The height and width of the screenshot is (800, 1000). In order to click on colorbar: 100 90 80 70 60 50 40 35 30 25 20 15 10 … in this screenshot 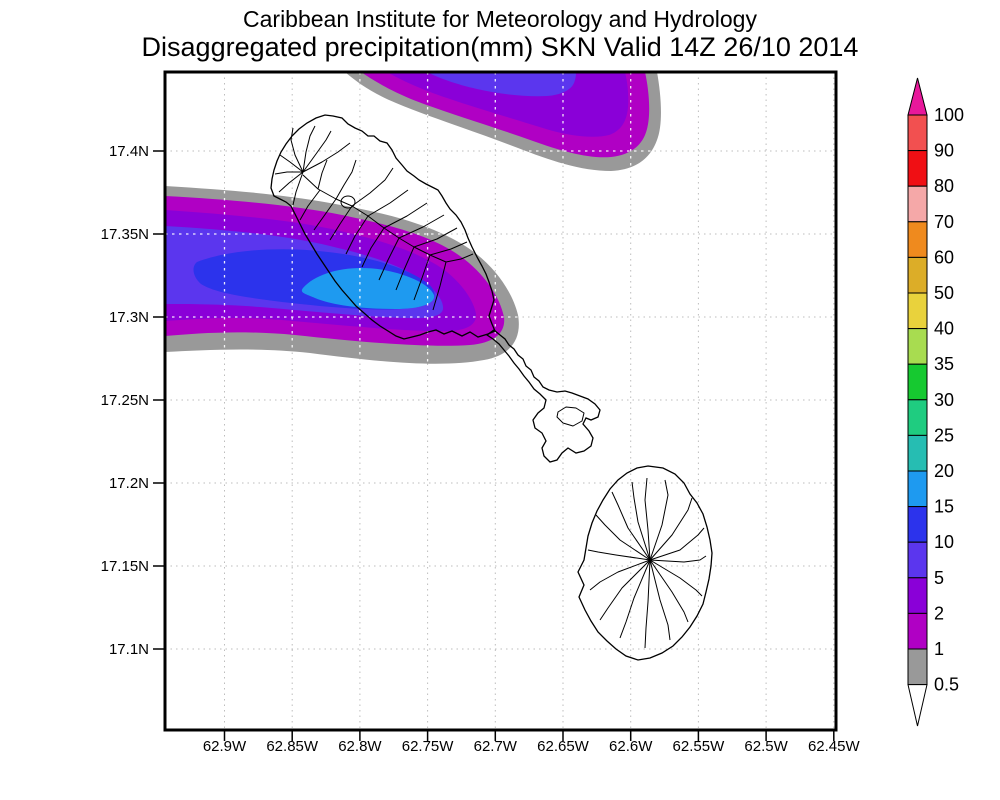, I will do `click(935, 402)`.